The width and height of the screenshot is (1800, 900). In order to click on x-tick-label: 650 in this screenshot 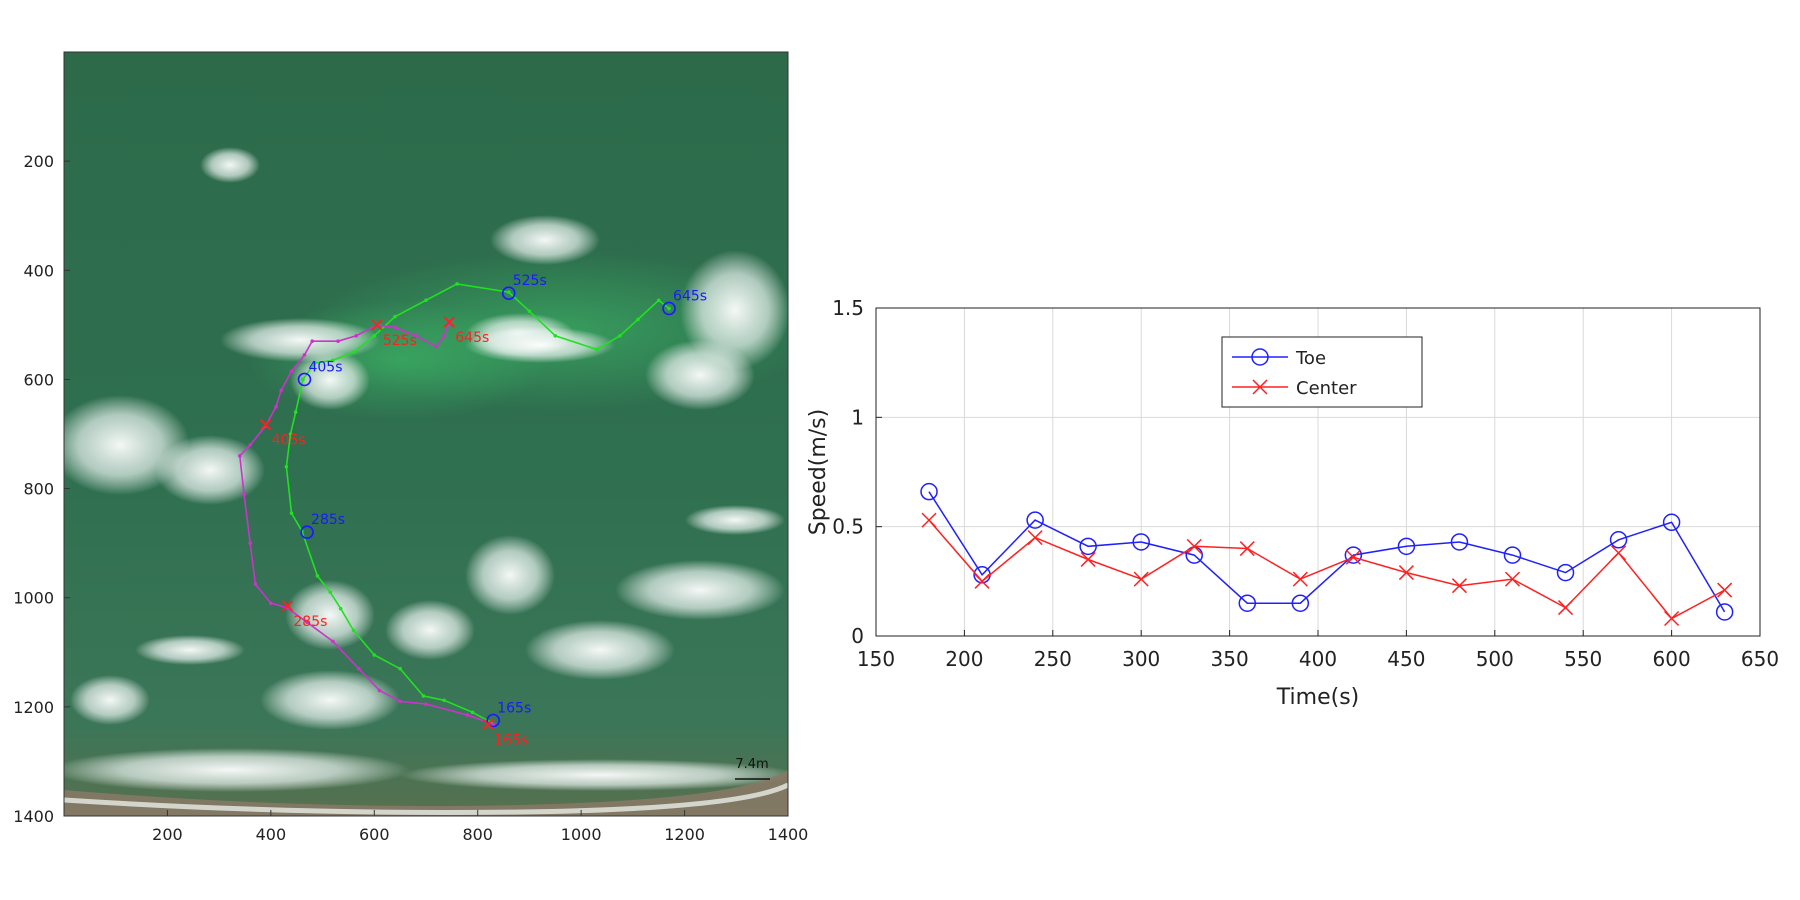, I will do `click(1760, 659)`.